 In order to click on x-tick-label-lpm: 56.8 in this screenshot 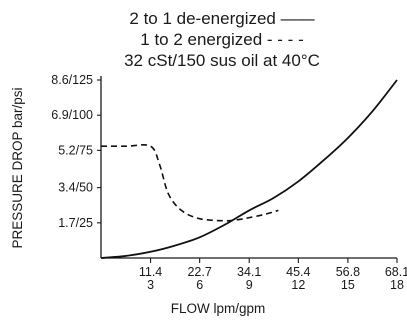, I will do `click(348, 272)`.